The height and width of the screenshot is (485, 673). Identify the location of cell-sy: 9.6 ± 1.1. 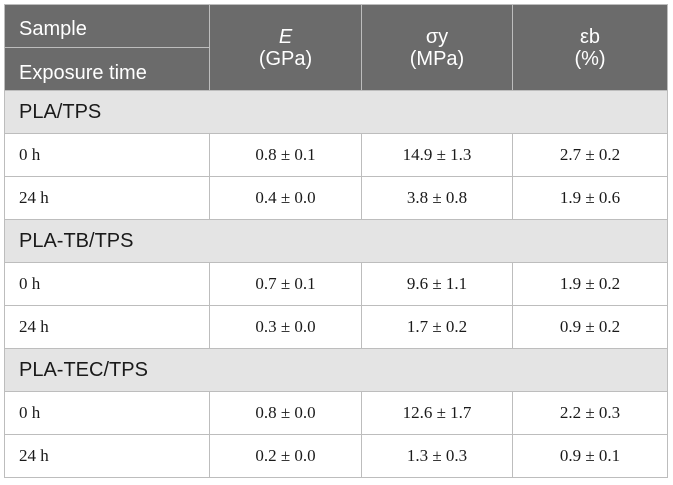
(437, 284).